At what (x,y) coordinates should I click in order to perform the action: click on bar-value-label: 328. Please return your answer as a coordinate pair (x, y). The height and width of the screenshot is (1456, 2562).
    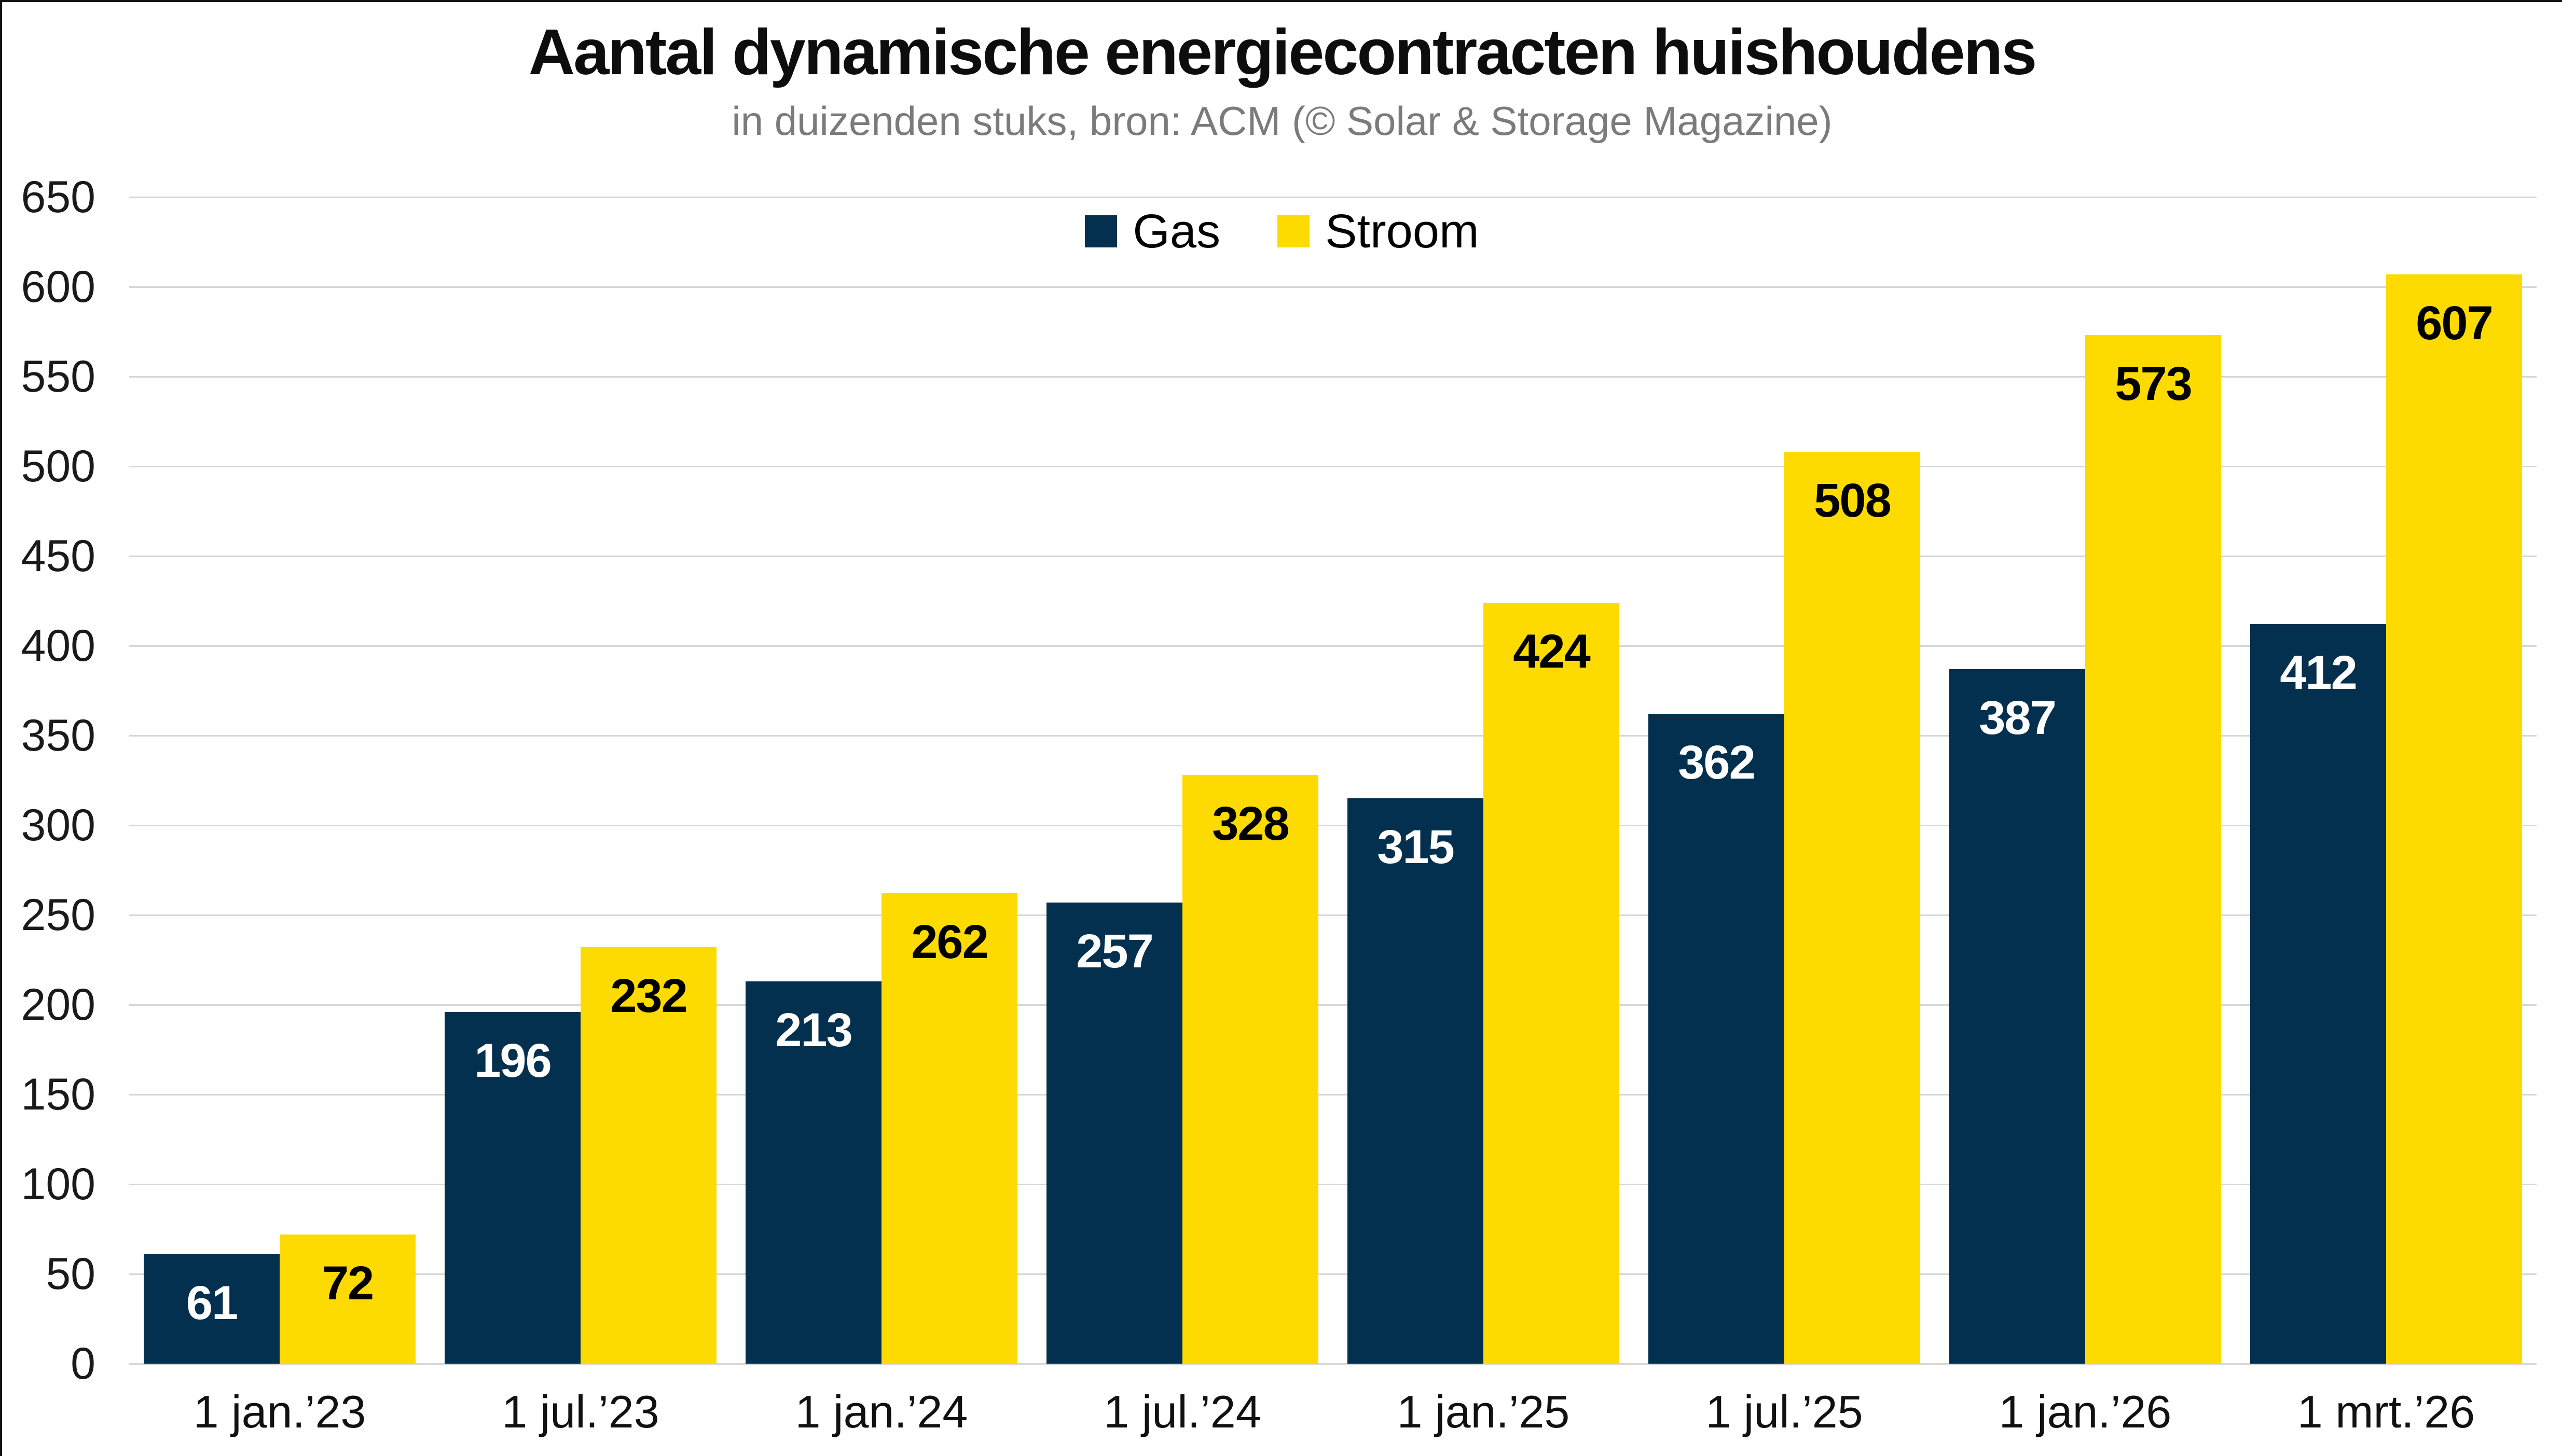
    Looking at the image, I should click on (1251, 824).